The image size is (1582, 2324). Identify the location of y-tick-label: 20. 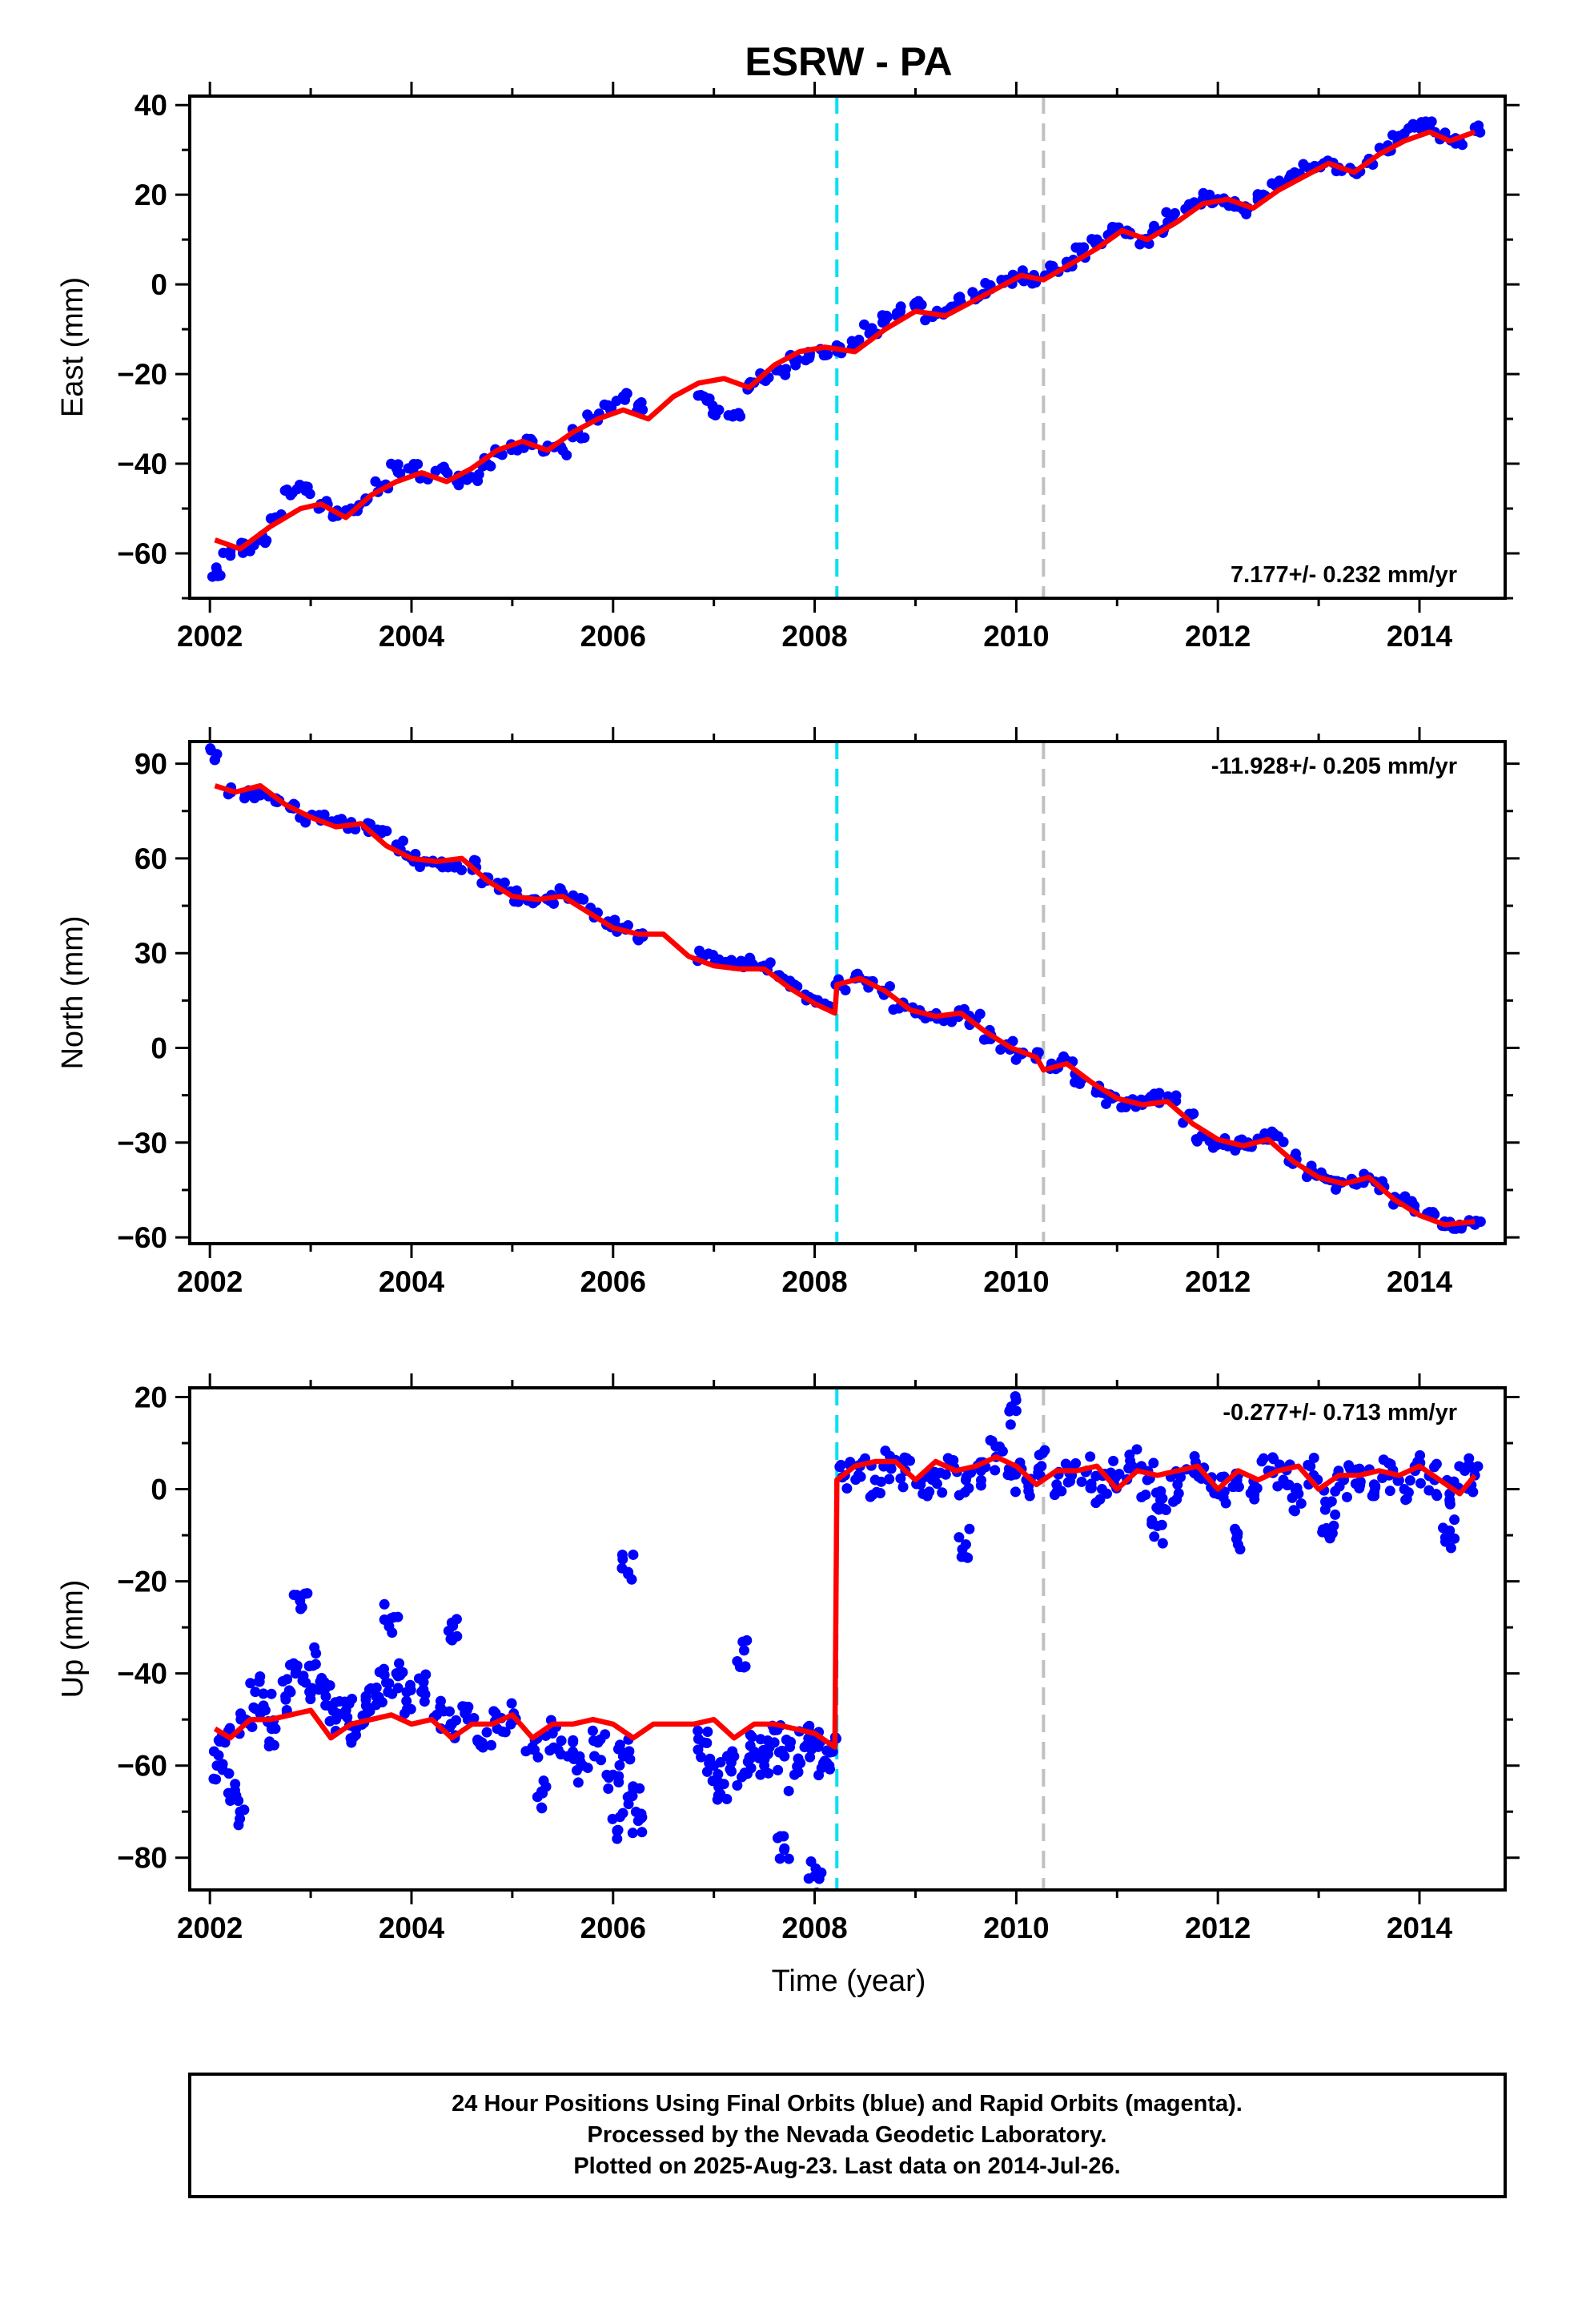
(151, 1397).